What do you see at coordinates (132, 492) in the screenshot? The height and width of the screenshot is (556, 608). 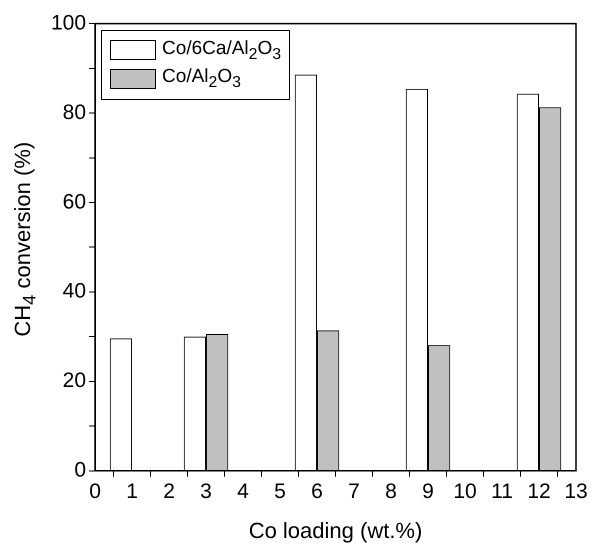 I see `x-tick-label: 1` at bounding box center [132, 492].